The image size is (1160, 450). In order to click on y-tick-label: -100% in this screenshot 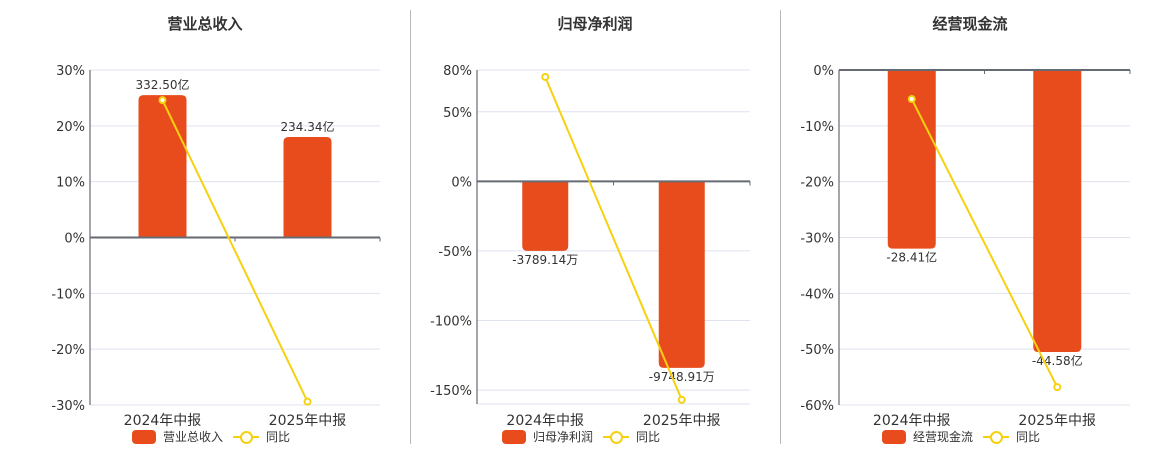, I will do `click(451, 322)`.